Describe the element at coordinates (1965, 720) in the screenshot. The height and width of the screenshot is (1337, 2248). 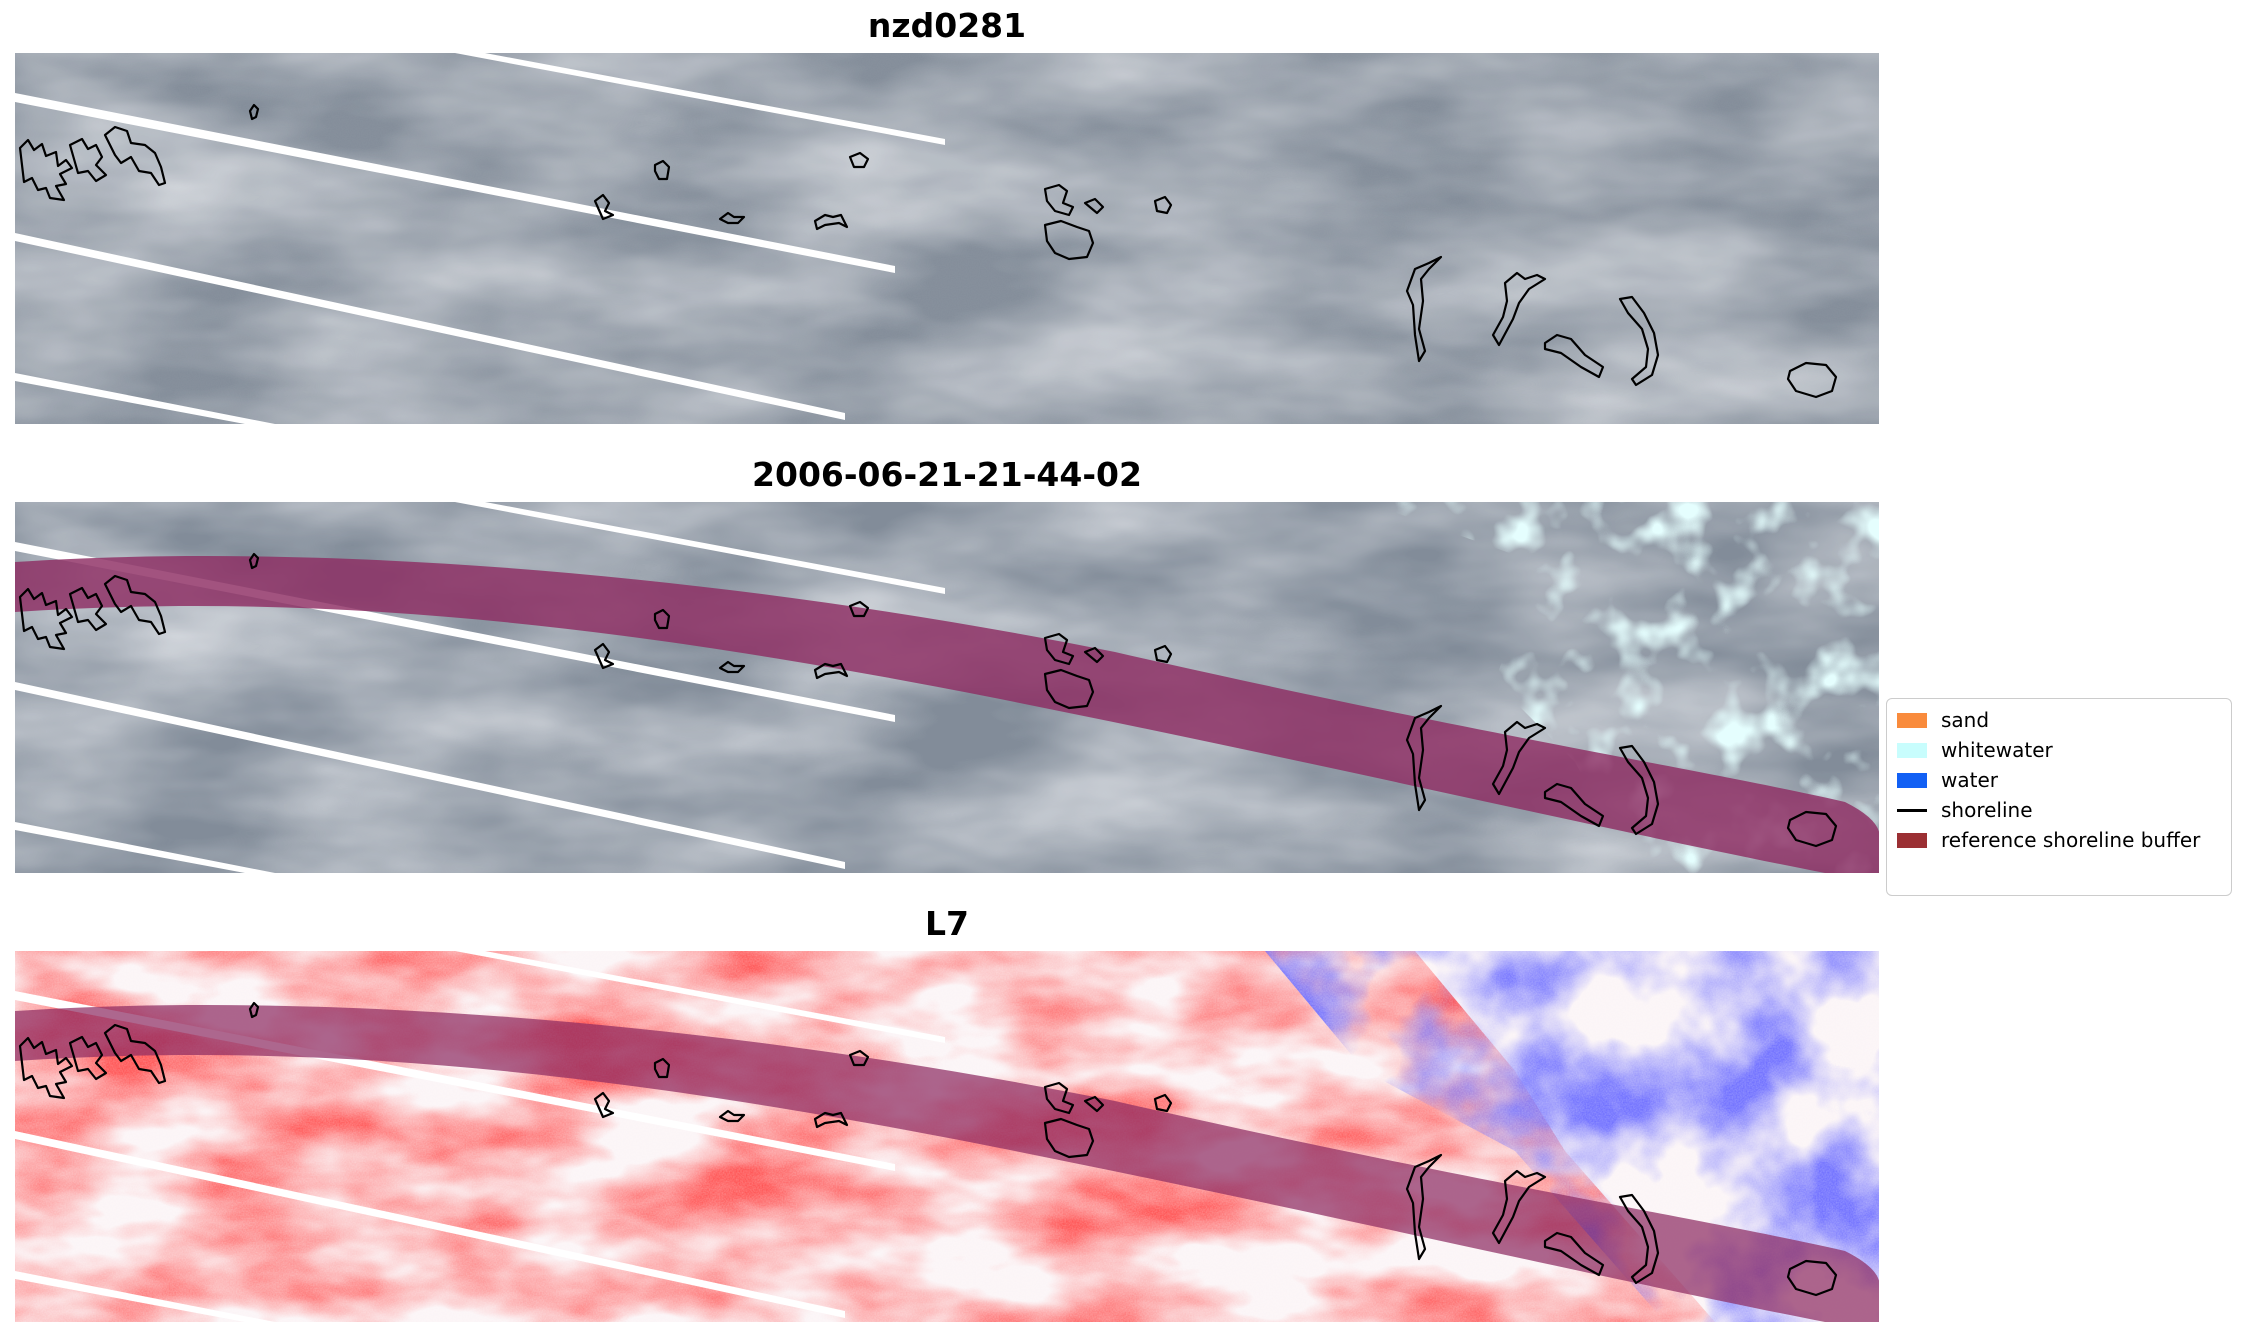
I see `legend-label-sand: sand` at that location.